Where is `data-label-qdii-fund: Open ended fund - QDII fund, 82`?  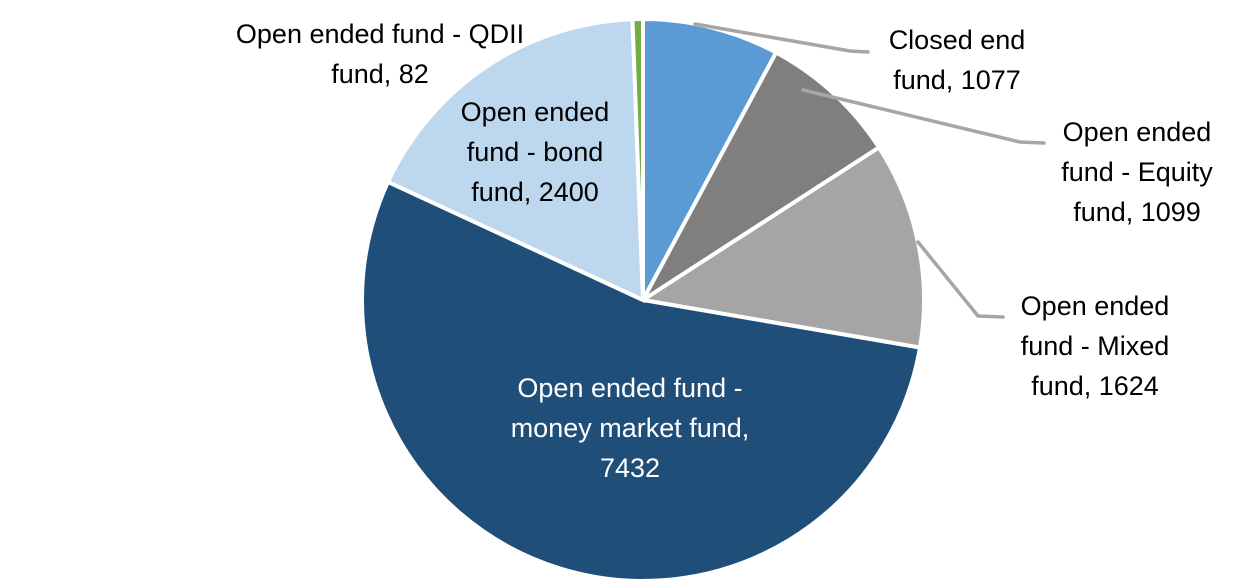 data-label-qdii-fund: Open ended fund - QDII fund, 82 is located at coordinates (380, 54).